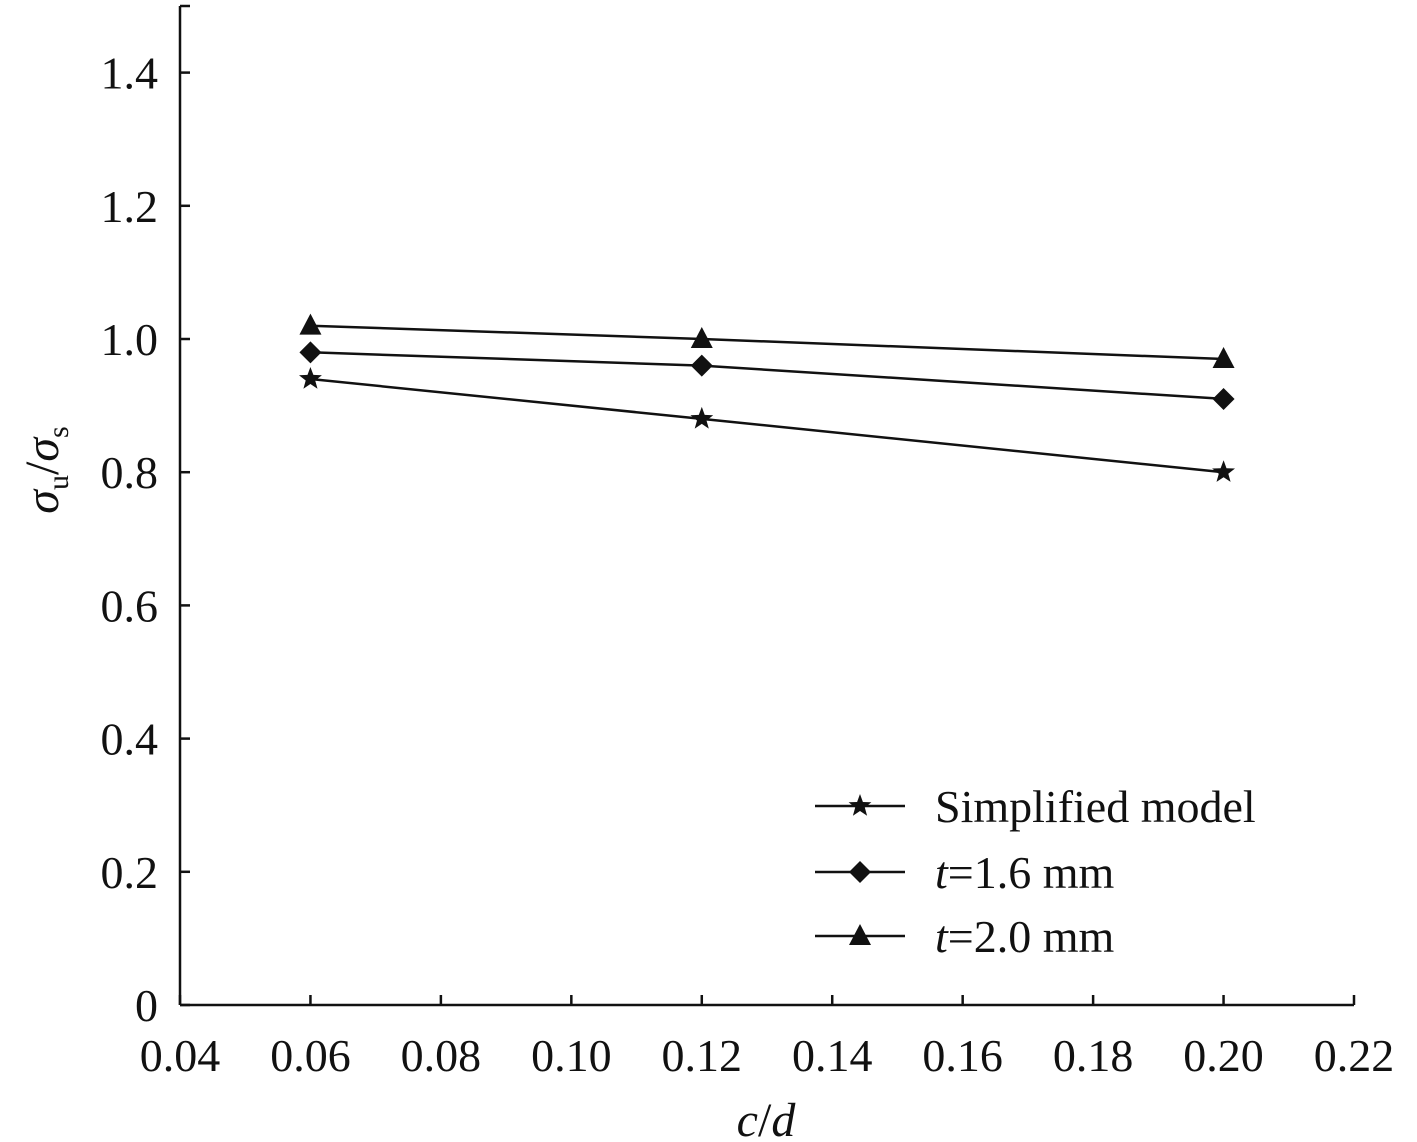 The height and width of the screenshot is (1142, 1417). Describe the element at coordinates (130, 605) in the screenshot. I see `y-tick-label: 0.6` at that location.